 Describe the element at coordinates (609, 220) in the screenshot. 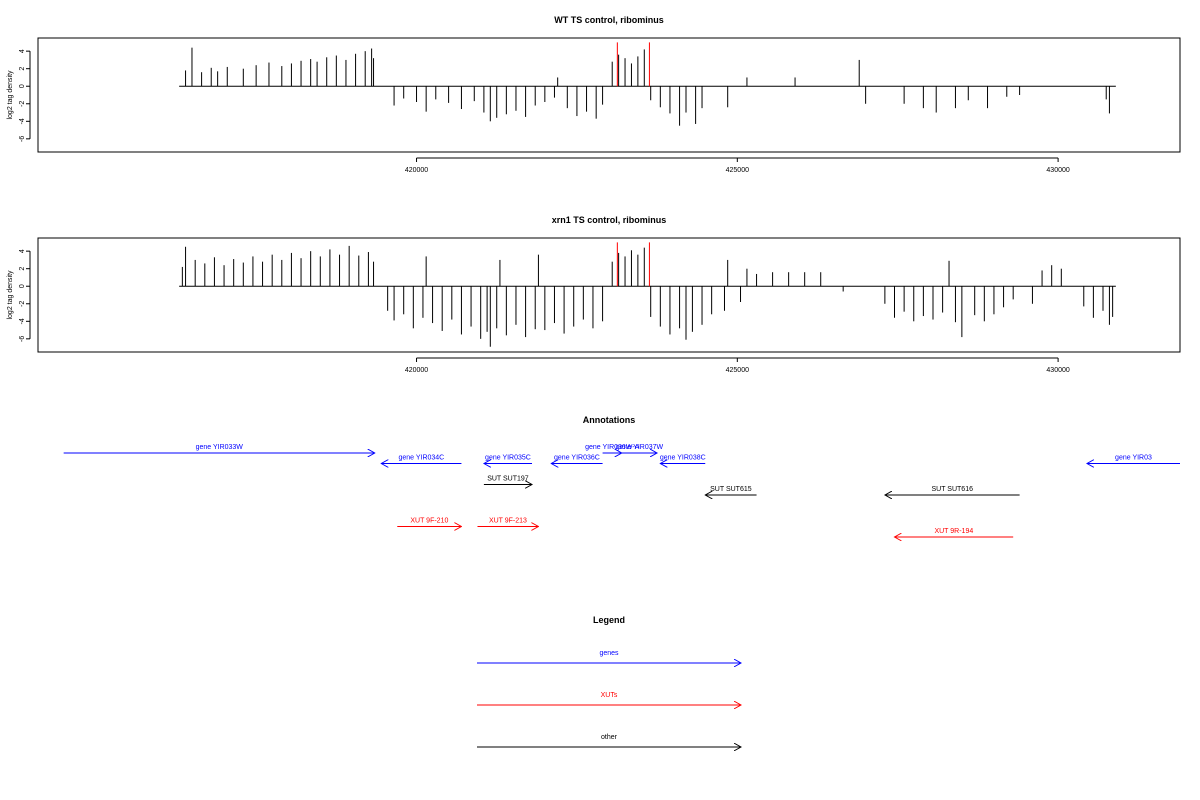

I see `xrn1-panel-title: xrn1 TS control, ribominus` at that location.